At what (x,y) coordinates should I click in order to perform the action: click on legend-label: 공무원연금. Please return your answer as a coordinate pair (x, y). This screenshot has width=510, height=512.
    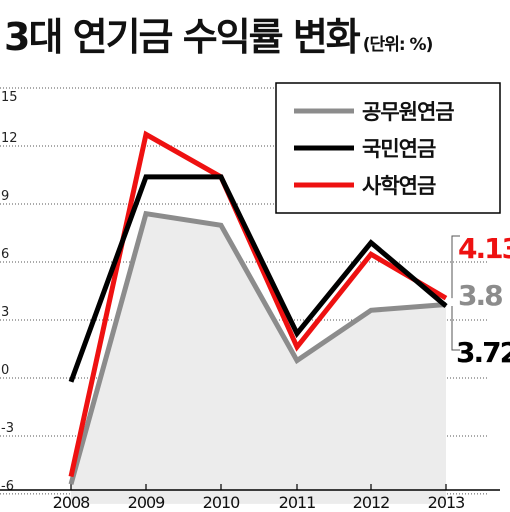
    Looking at the image, I should click on (408, 112).